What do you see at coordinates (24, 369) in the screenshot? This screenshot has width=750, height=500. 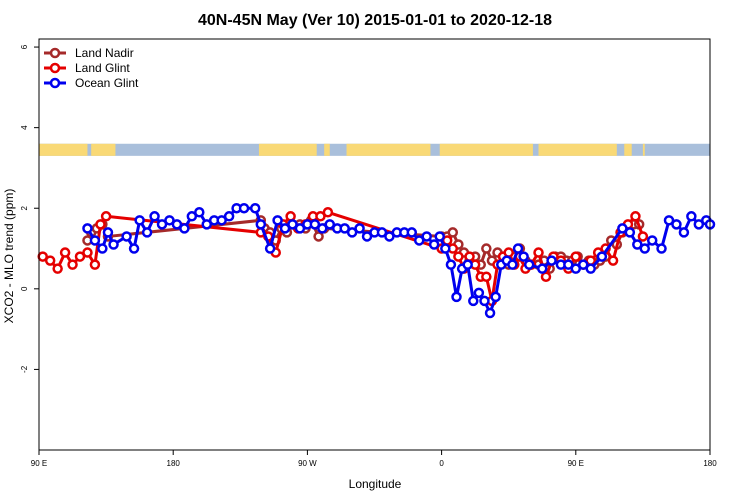 I see `y-tick-label: -2` at bounding box center [24, 369].